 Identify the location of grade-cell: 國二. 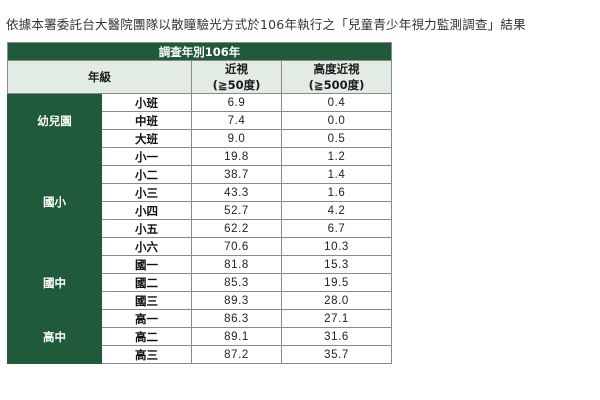
(146, 282).